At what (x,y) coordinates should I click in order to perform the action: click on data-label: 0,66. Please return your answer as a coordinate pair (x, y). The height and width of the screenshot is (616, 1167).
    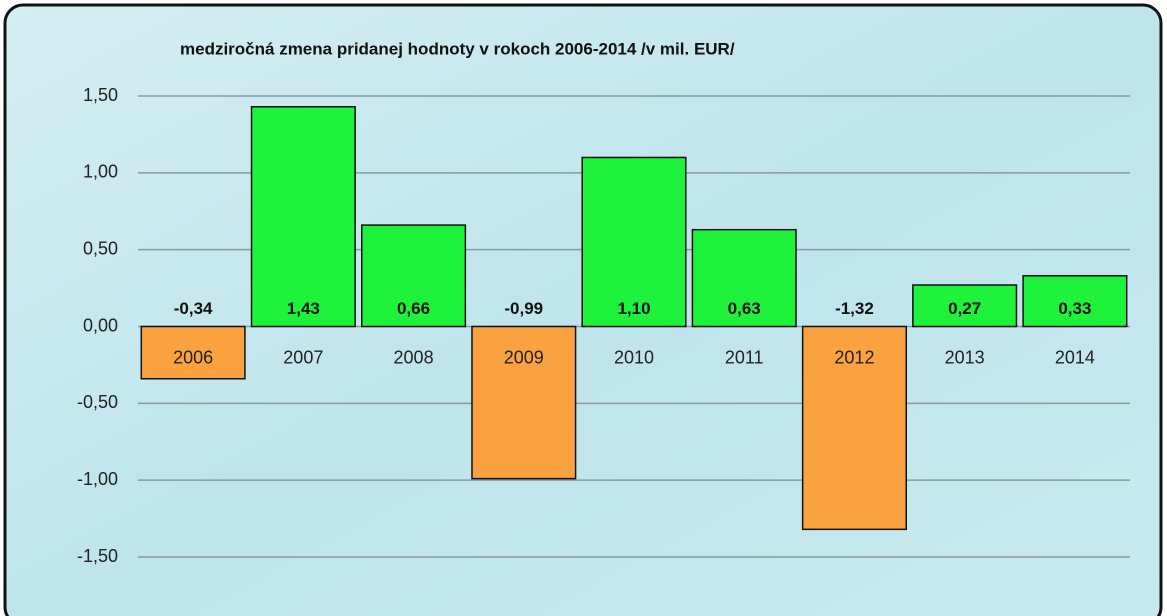
    Looking at the image, I should click on (413, 308).